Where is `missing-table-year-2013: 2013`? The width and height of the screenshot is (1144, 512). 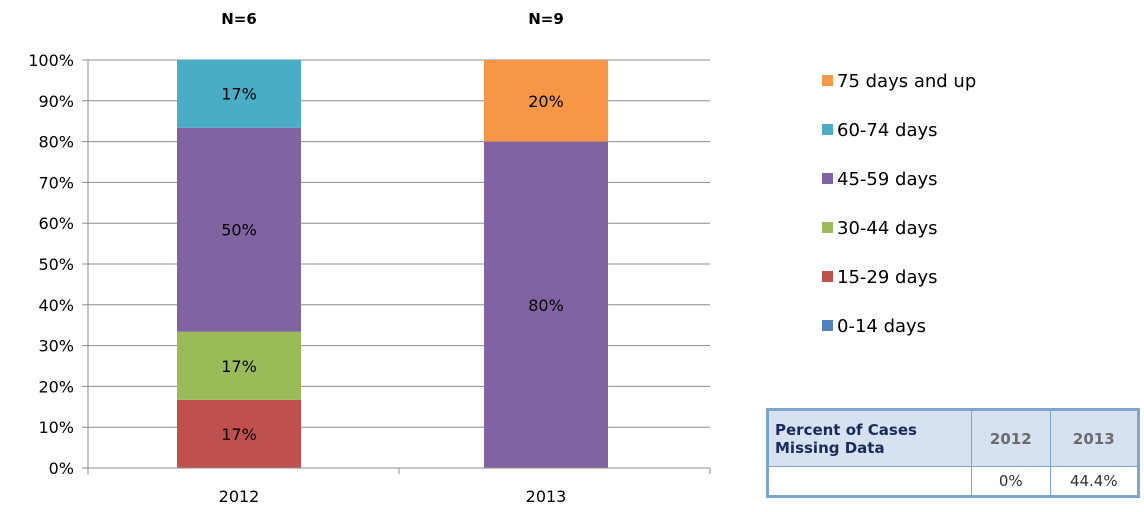
missing-table-year-2013: 2013 is located at coordinates (1094, 438).